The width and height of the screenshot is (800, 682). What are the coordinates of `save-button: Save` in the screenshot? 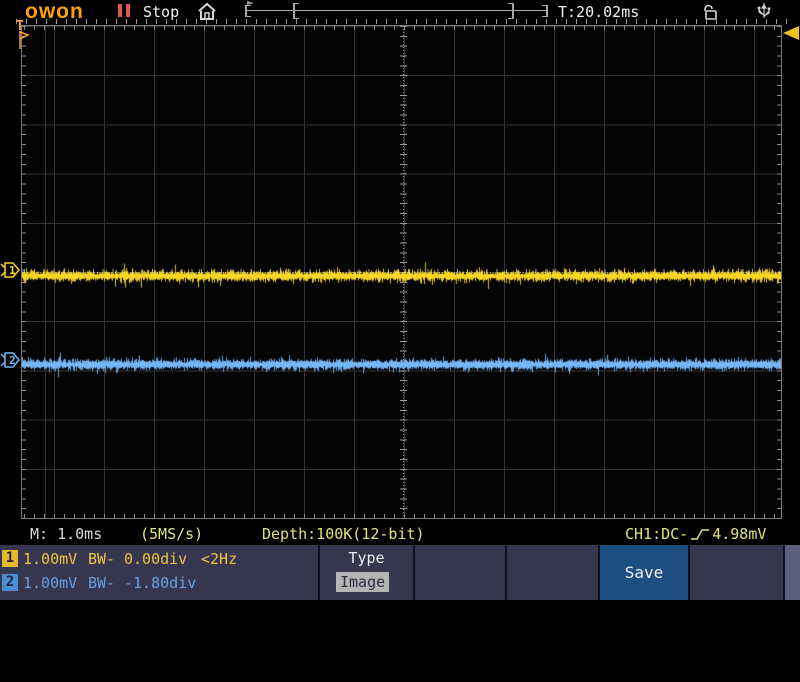 It's located at (644, 572).